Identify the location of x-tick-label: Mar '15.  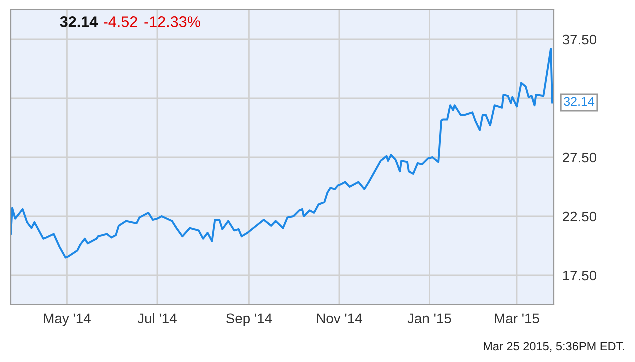
(517, 319).